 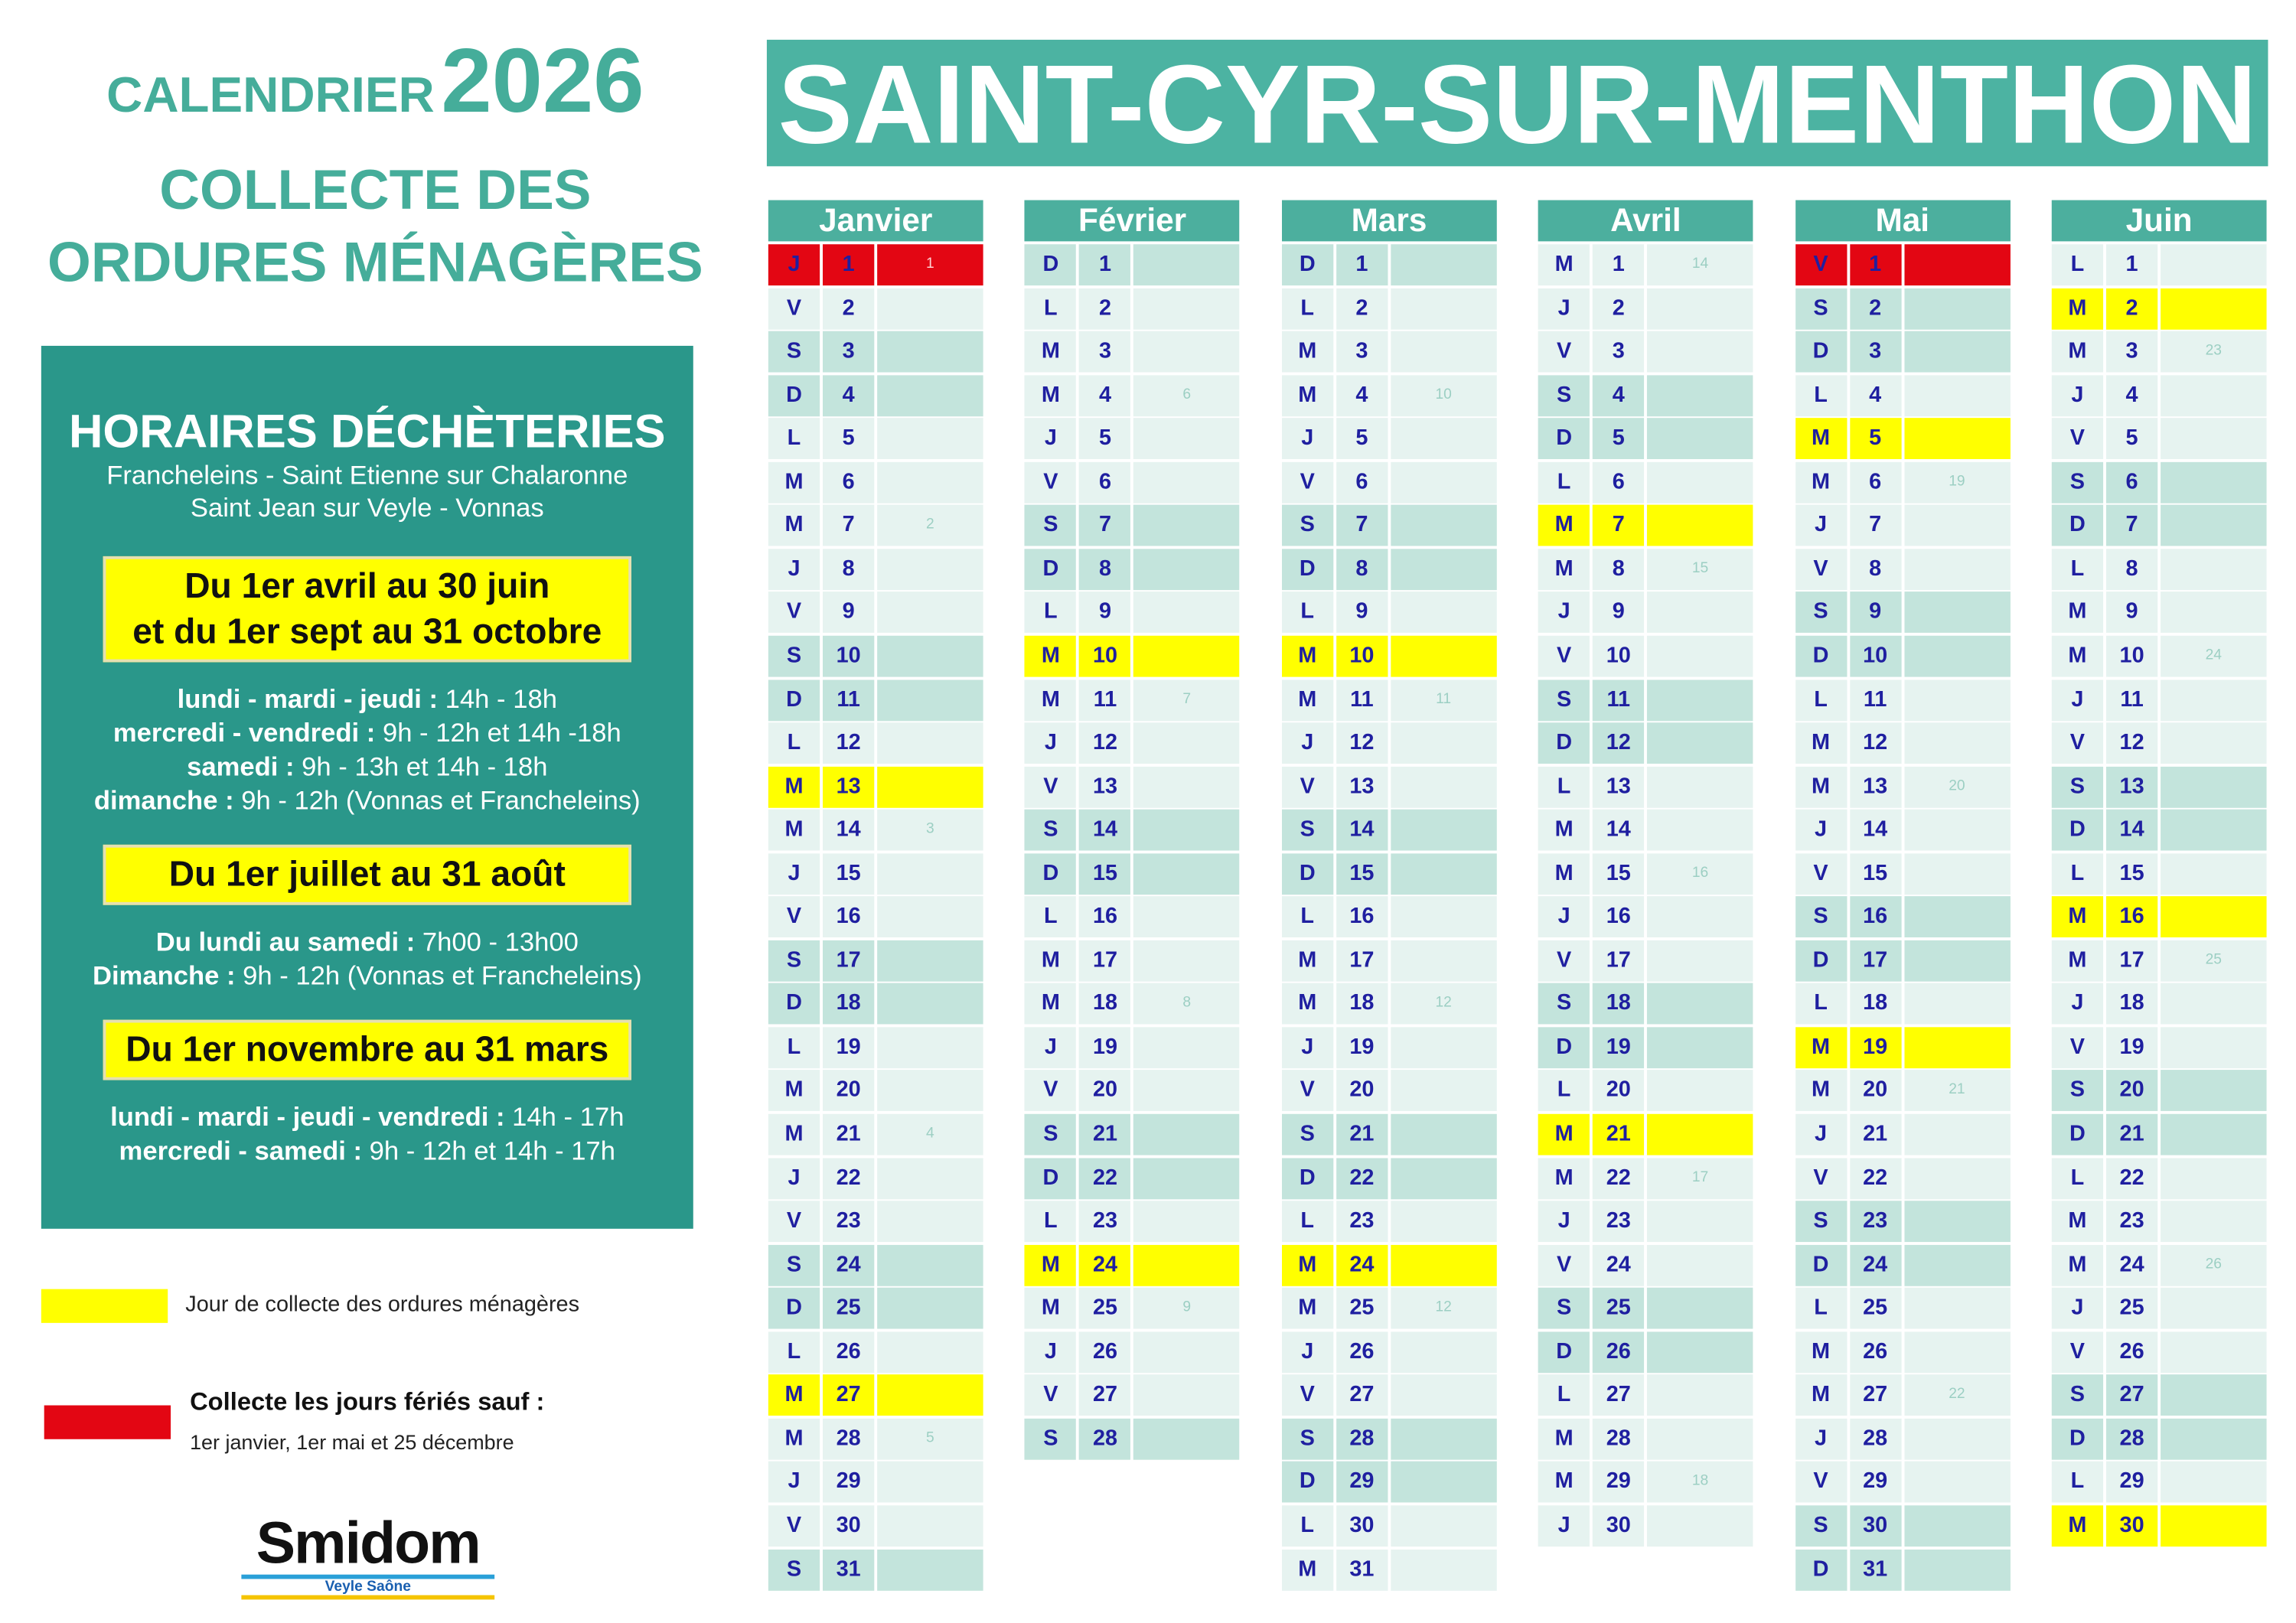 What do you see at coordinates (1619, 1004) in the screenshot?
I see `day-number: 18` at bounding box center [1619, 1004].